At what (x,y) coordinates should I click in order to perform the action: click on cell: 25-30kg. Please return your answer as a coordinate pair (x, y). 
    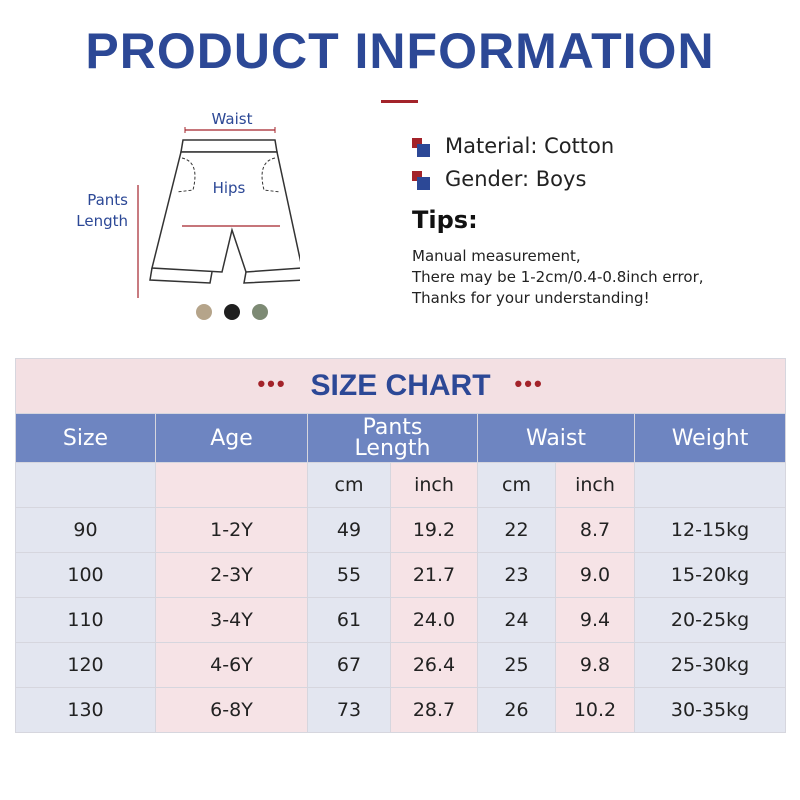
    Looking at the image, I should click on (710, 665).